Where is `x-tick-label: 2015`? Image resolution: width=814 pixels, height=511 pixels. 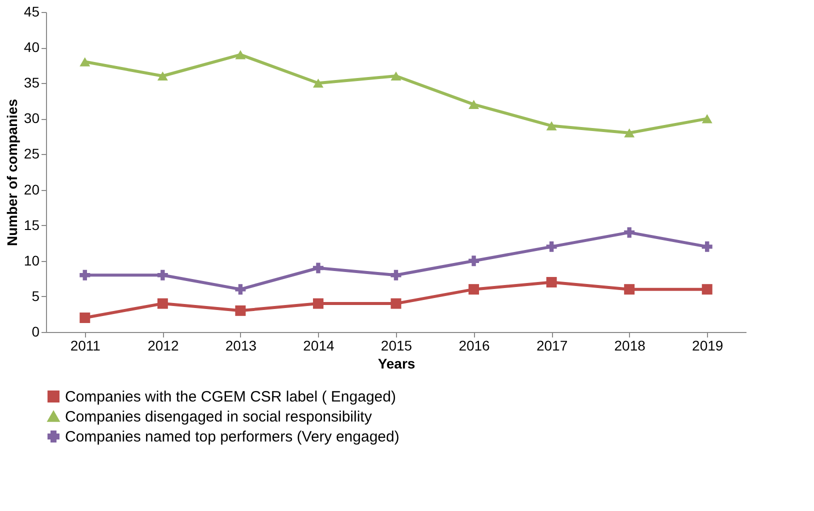
x-tick-label: 2015 is located at coordinates (396, 346).